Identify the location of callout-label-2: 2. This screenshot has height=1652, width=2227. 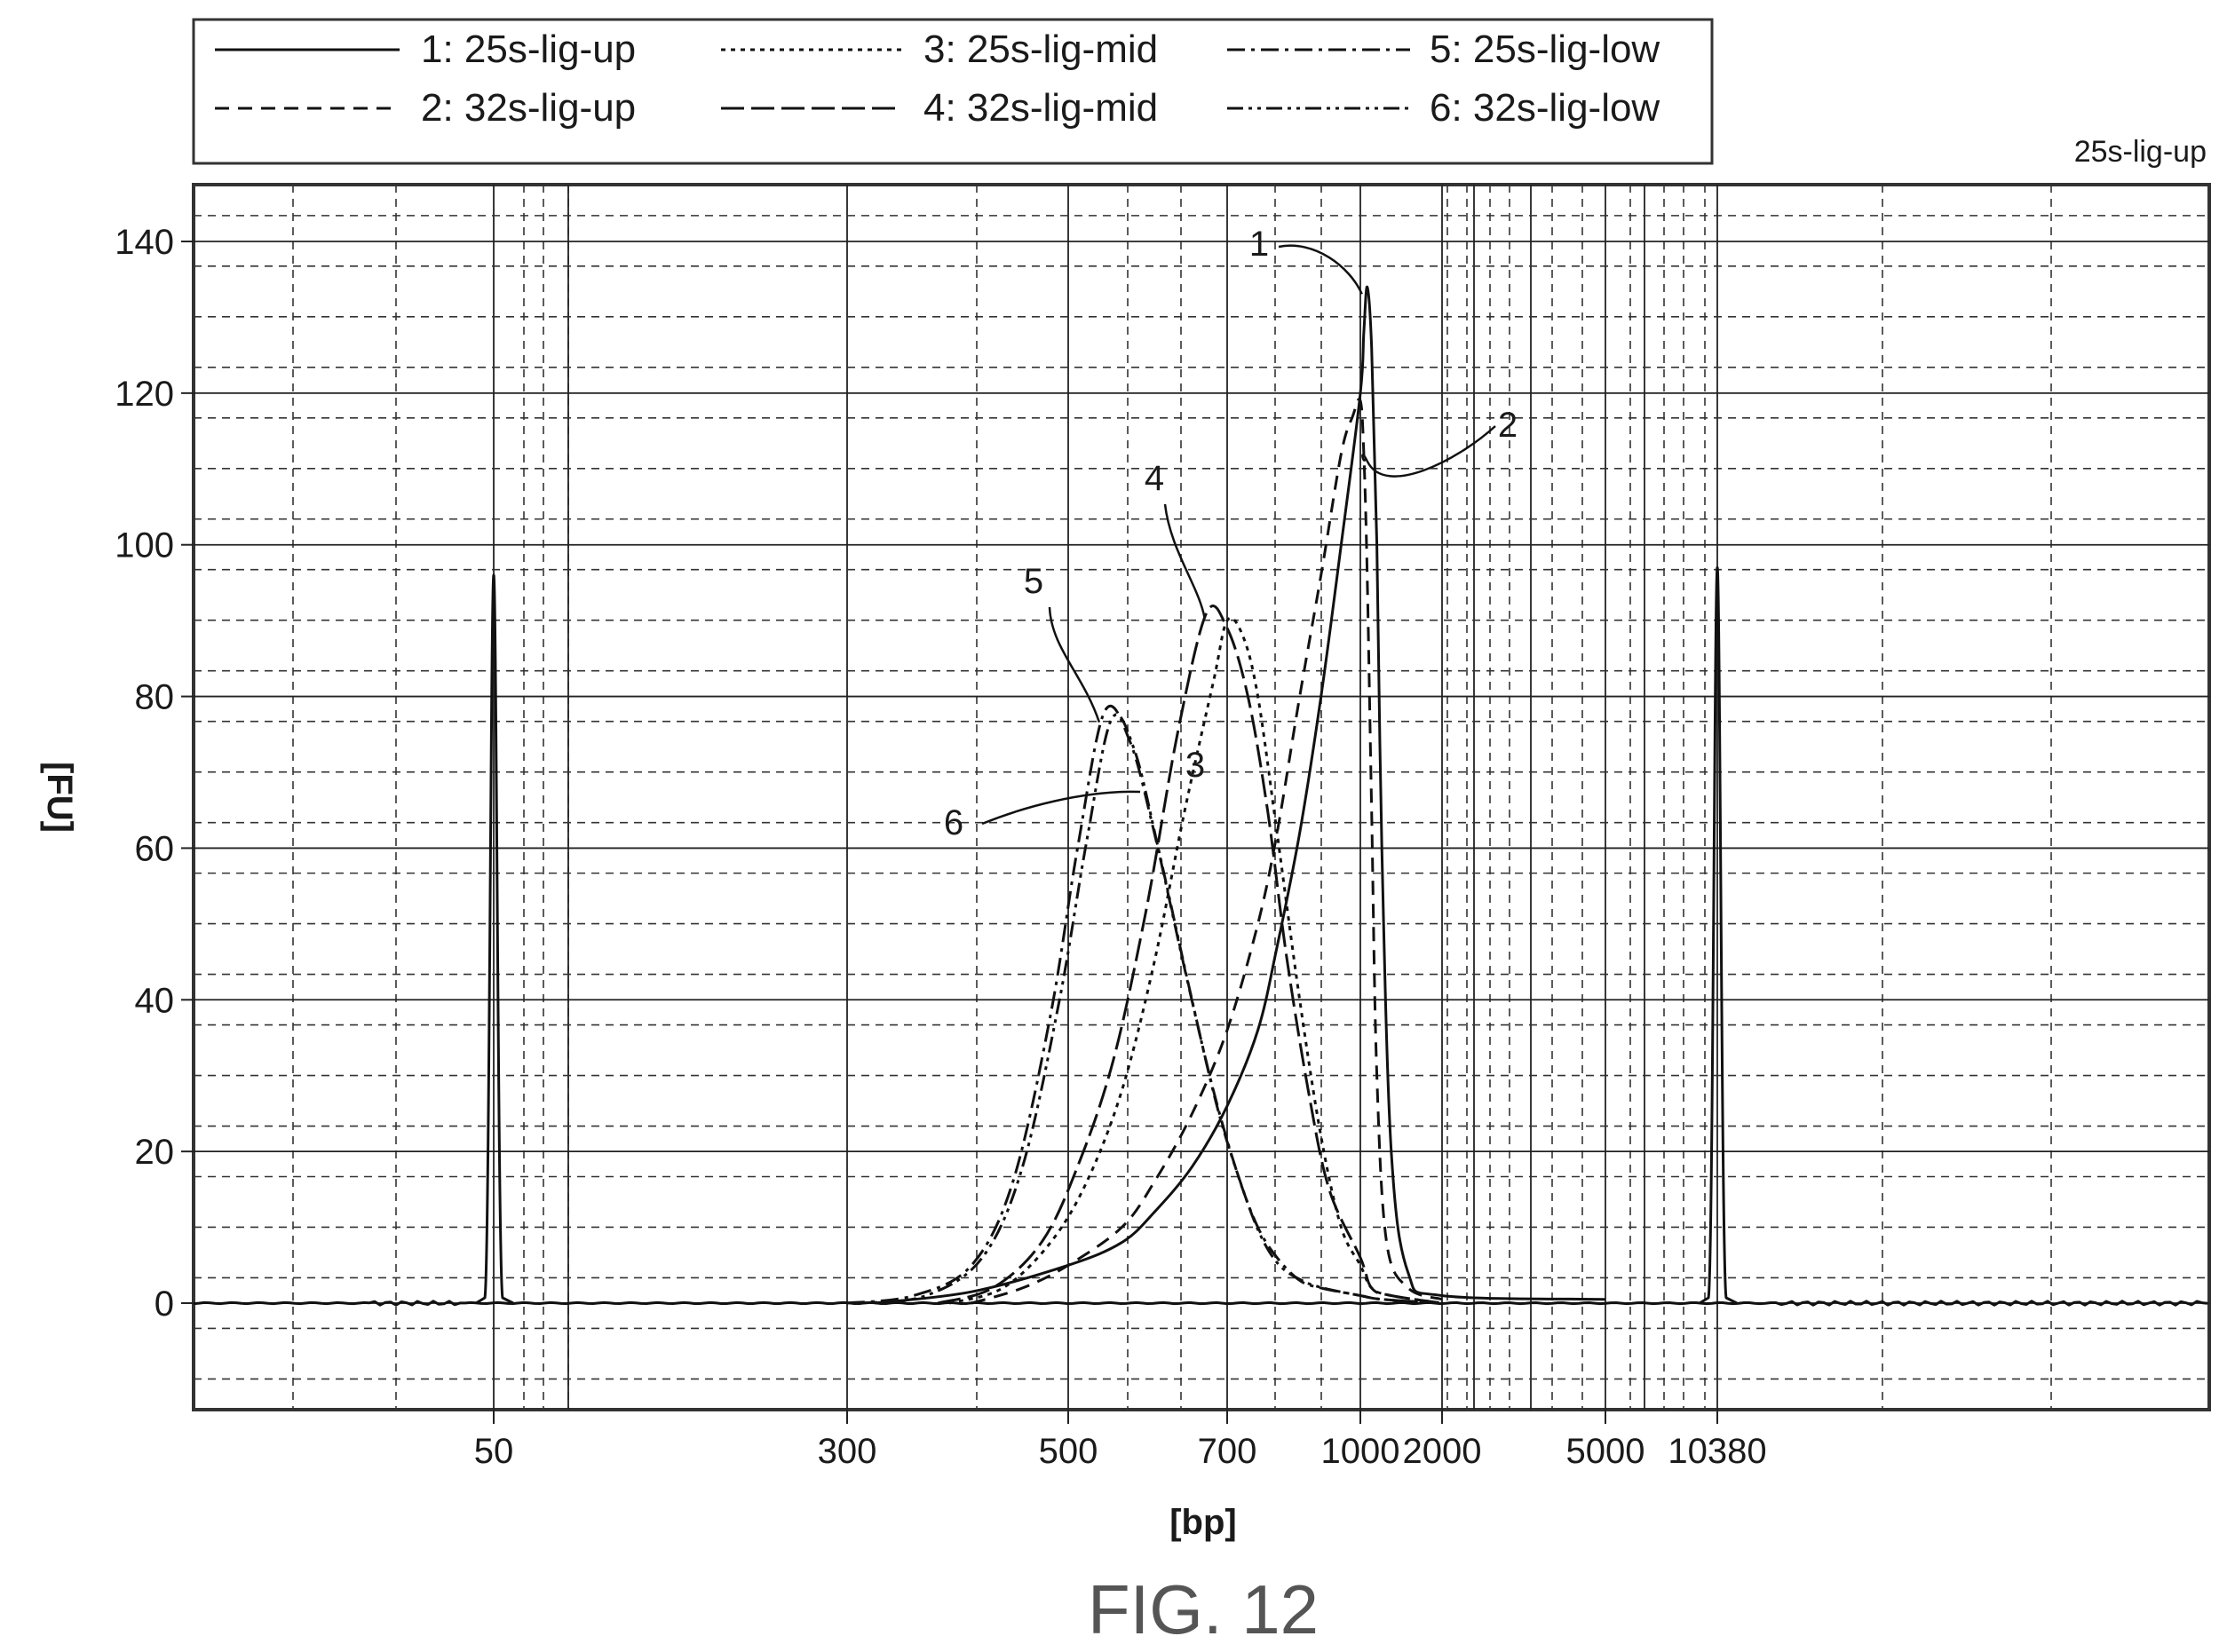
(1508, 425).